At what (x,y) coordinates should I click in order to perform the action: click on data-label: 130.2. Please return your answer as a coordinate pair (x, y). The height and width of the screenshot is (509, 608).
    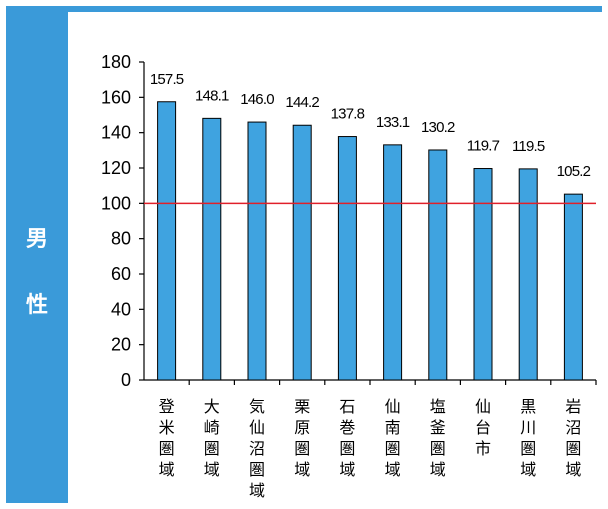
    Looking at the image, I should click on (438, 127).